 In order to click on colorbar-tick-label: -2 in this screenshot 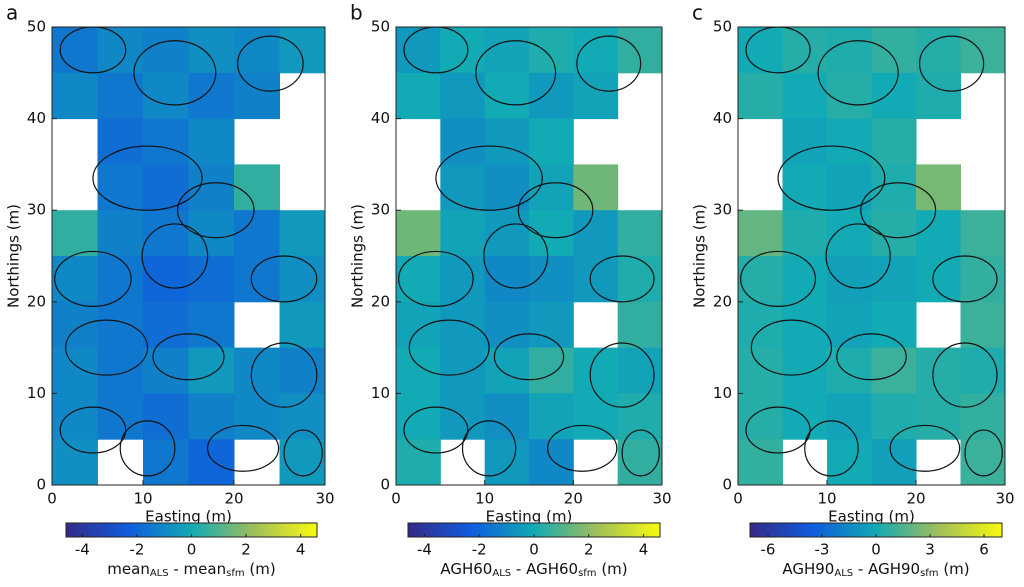, I will do `click(136, 550)`.